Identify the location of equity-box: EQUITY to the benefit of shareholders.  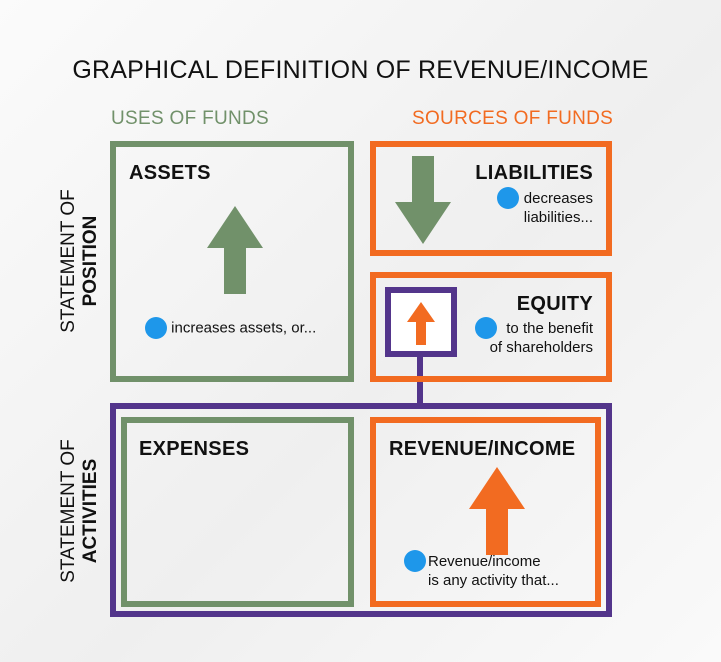
(491, 327).